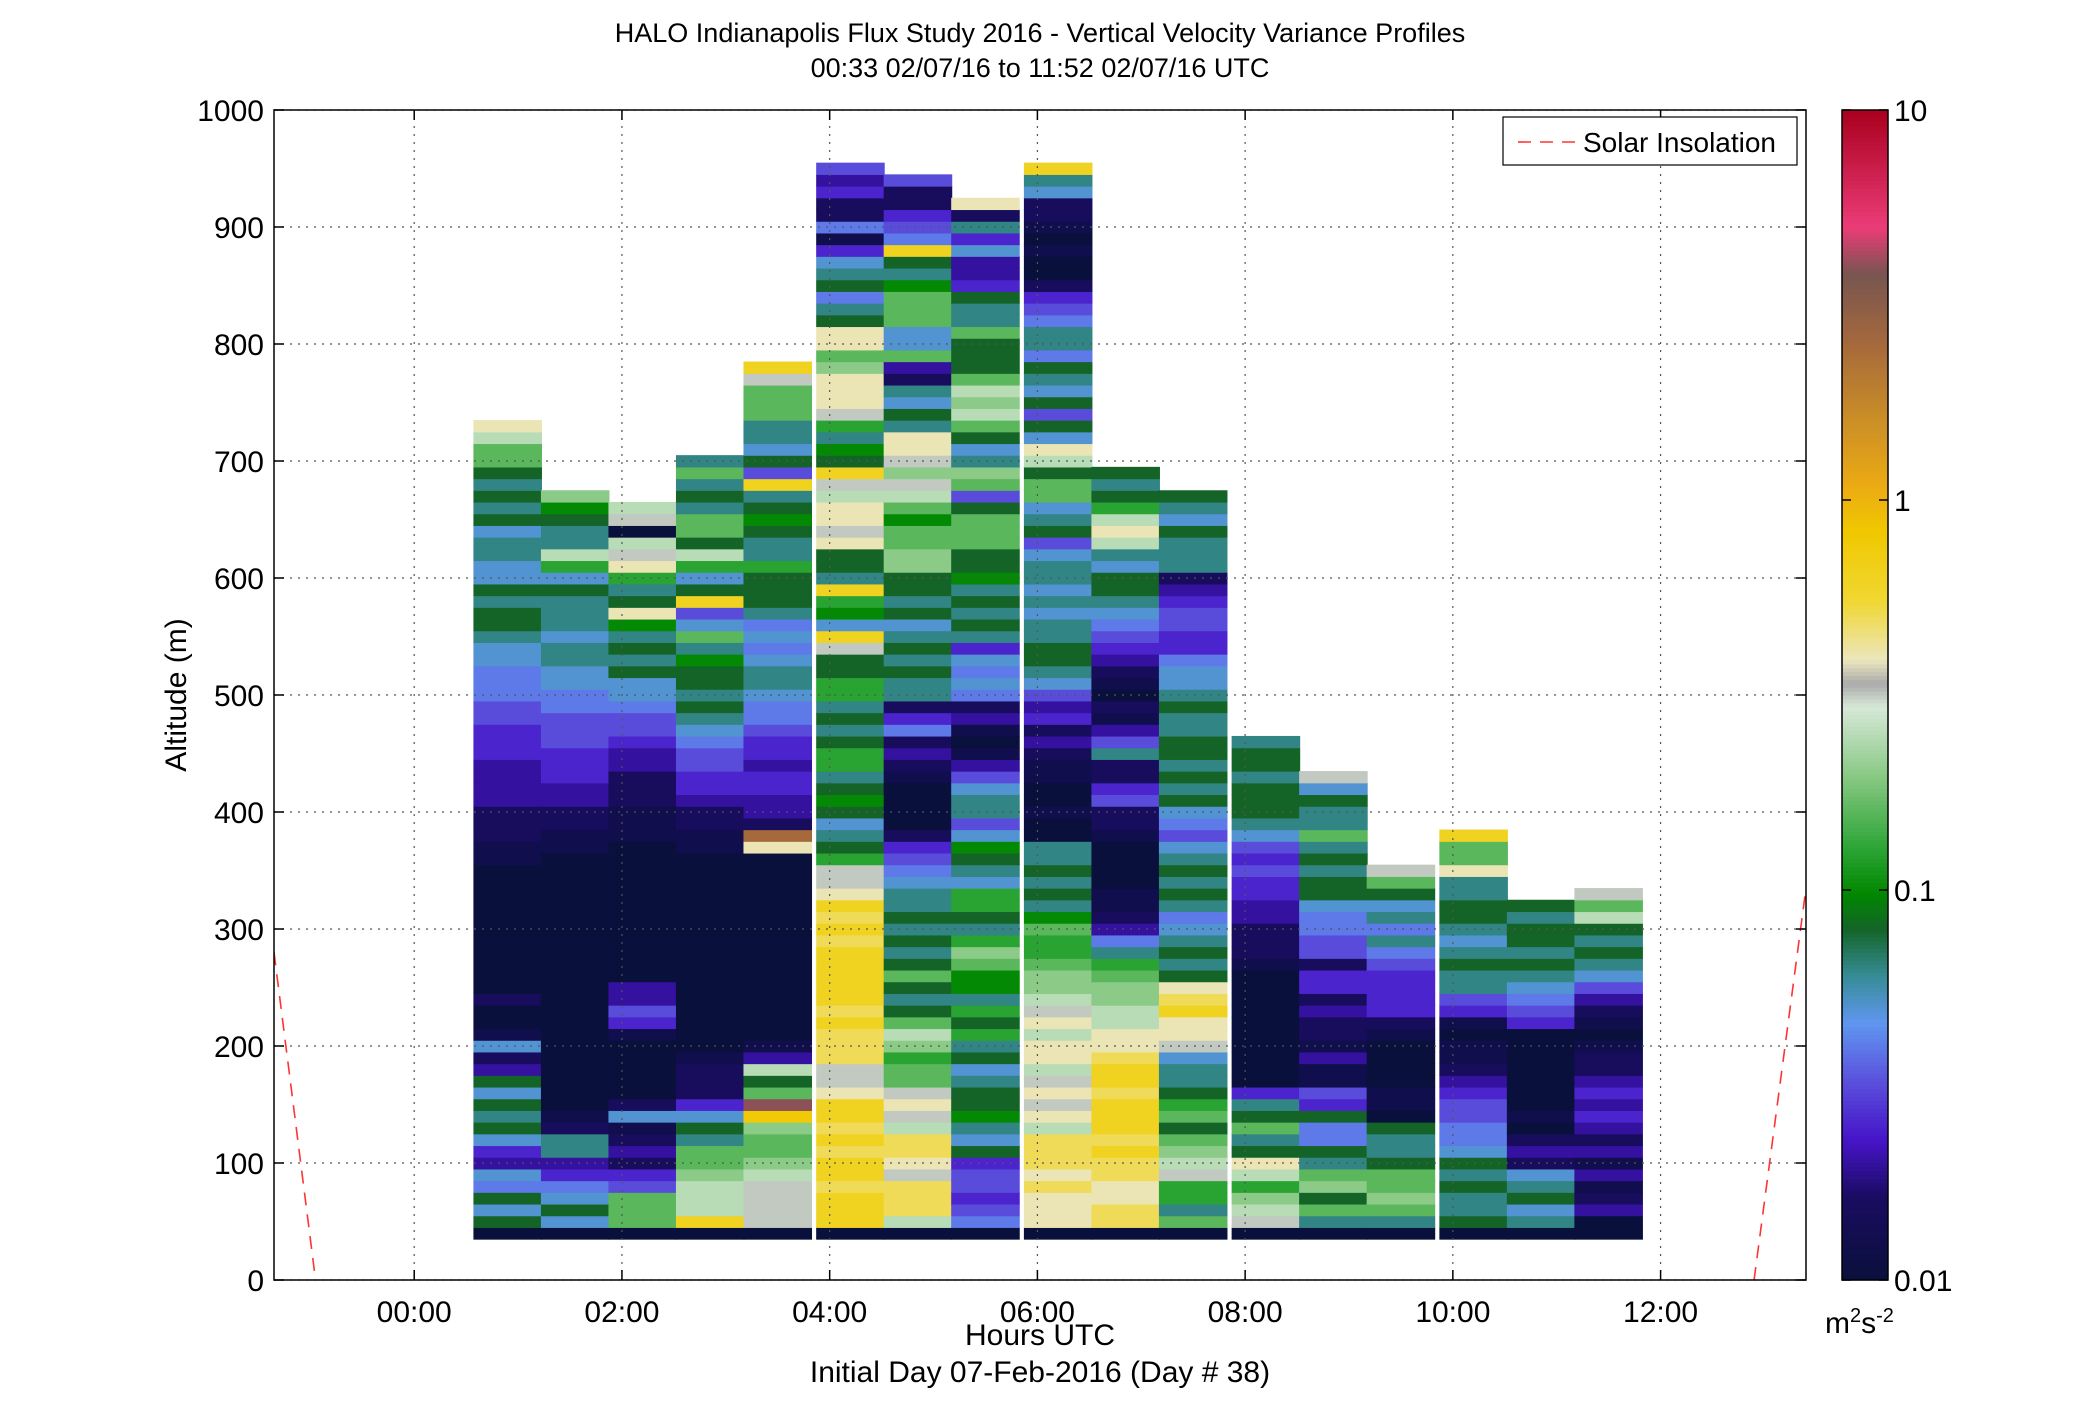 The height and width of the screenshot is (1425, 2098). Describe the element at coordinates (1902, 501) in the screenshot. I see `colorbar-tick-label: 1` at that location.